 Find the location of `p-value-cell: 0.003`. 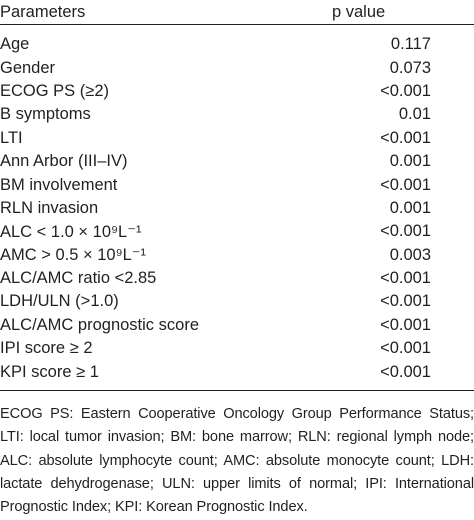

p-value-cell: 0.003 is located at coordinates (410, 254).